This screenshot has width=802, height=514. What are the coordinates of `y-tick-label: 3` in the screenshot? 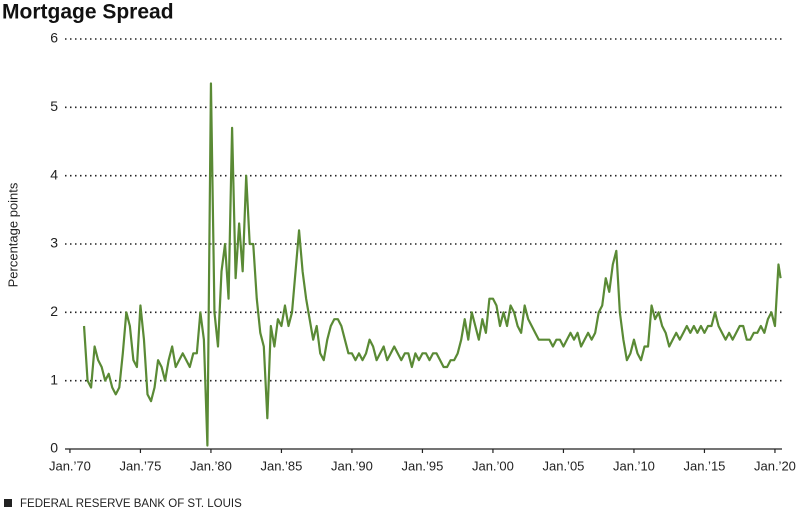 It's located at (54, 243).